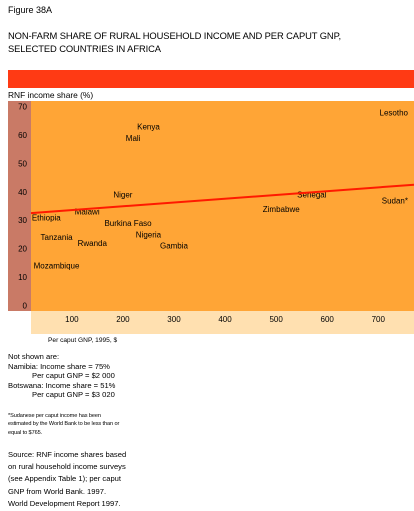 The width and height of the screenshot is (414, 511). I want to click on country-label: Nigeria, so click(149, 234).